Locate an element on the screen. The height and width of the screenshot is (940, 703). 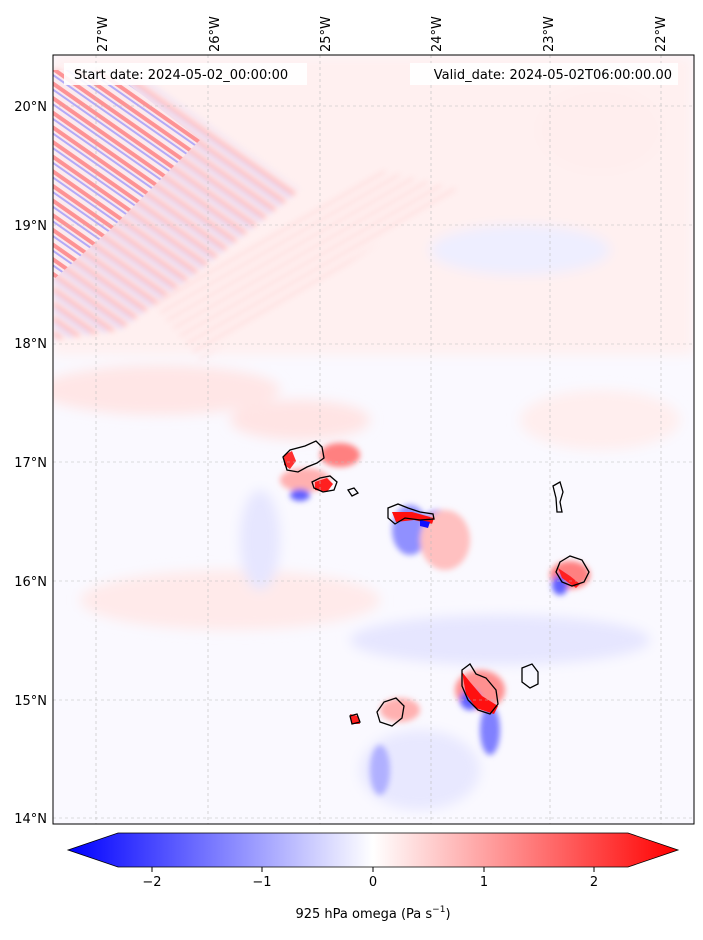
colorbar-label: 925 hPa omega (Pa s−1) is located at coordinates (372, 913).